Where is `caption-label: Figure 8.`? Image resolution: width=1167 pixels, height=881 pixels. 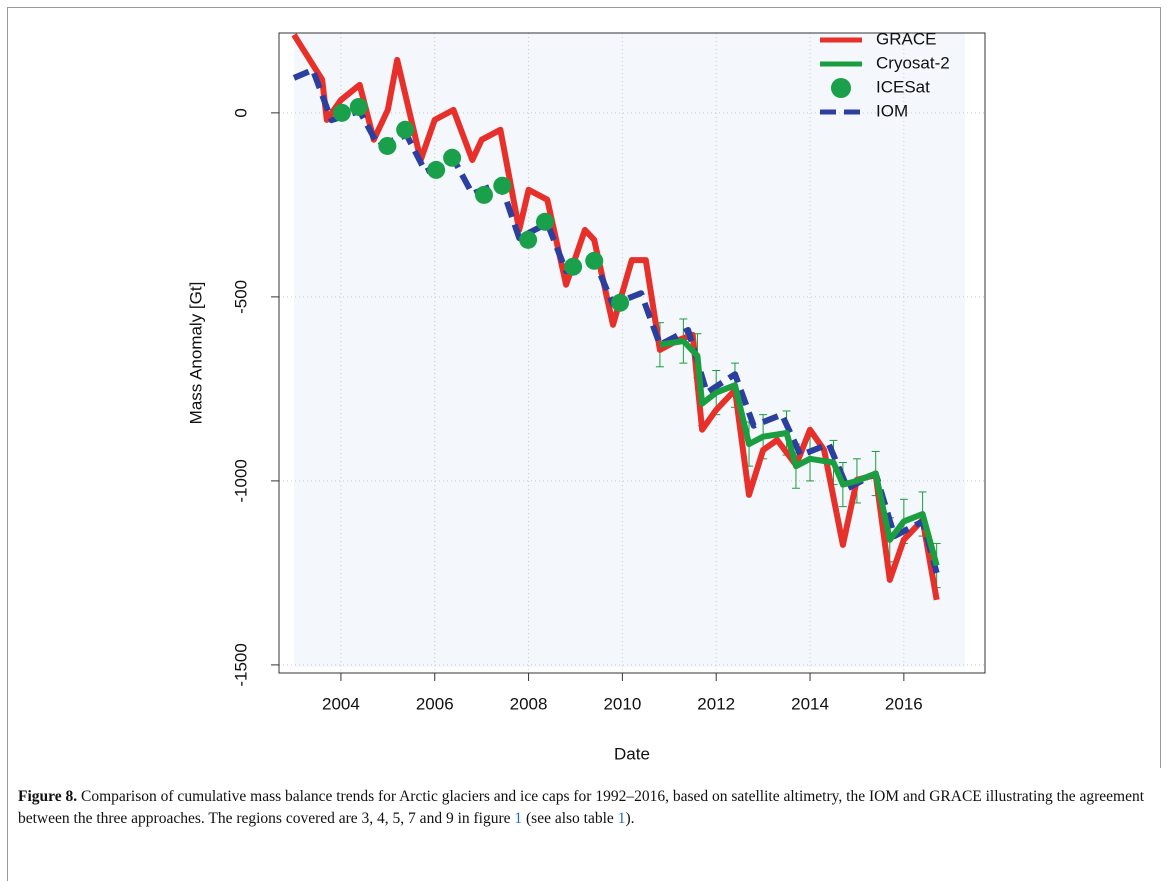
caption-label: Figure 8. is located at coordinates (48, 796).